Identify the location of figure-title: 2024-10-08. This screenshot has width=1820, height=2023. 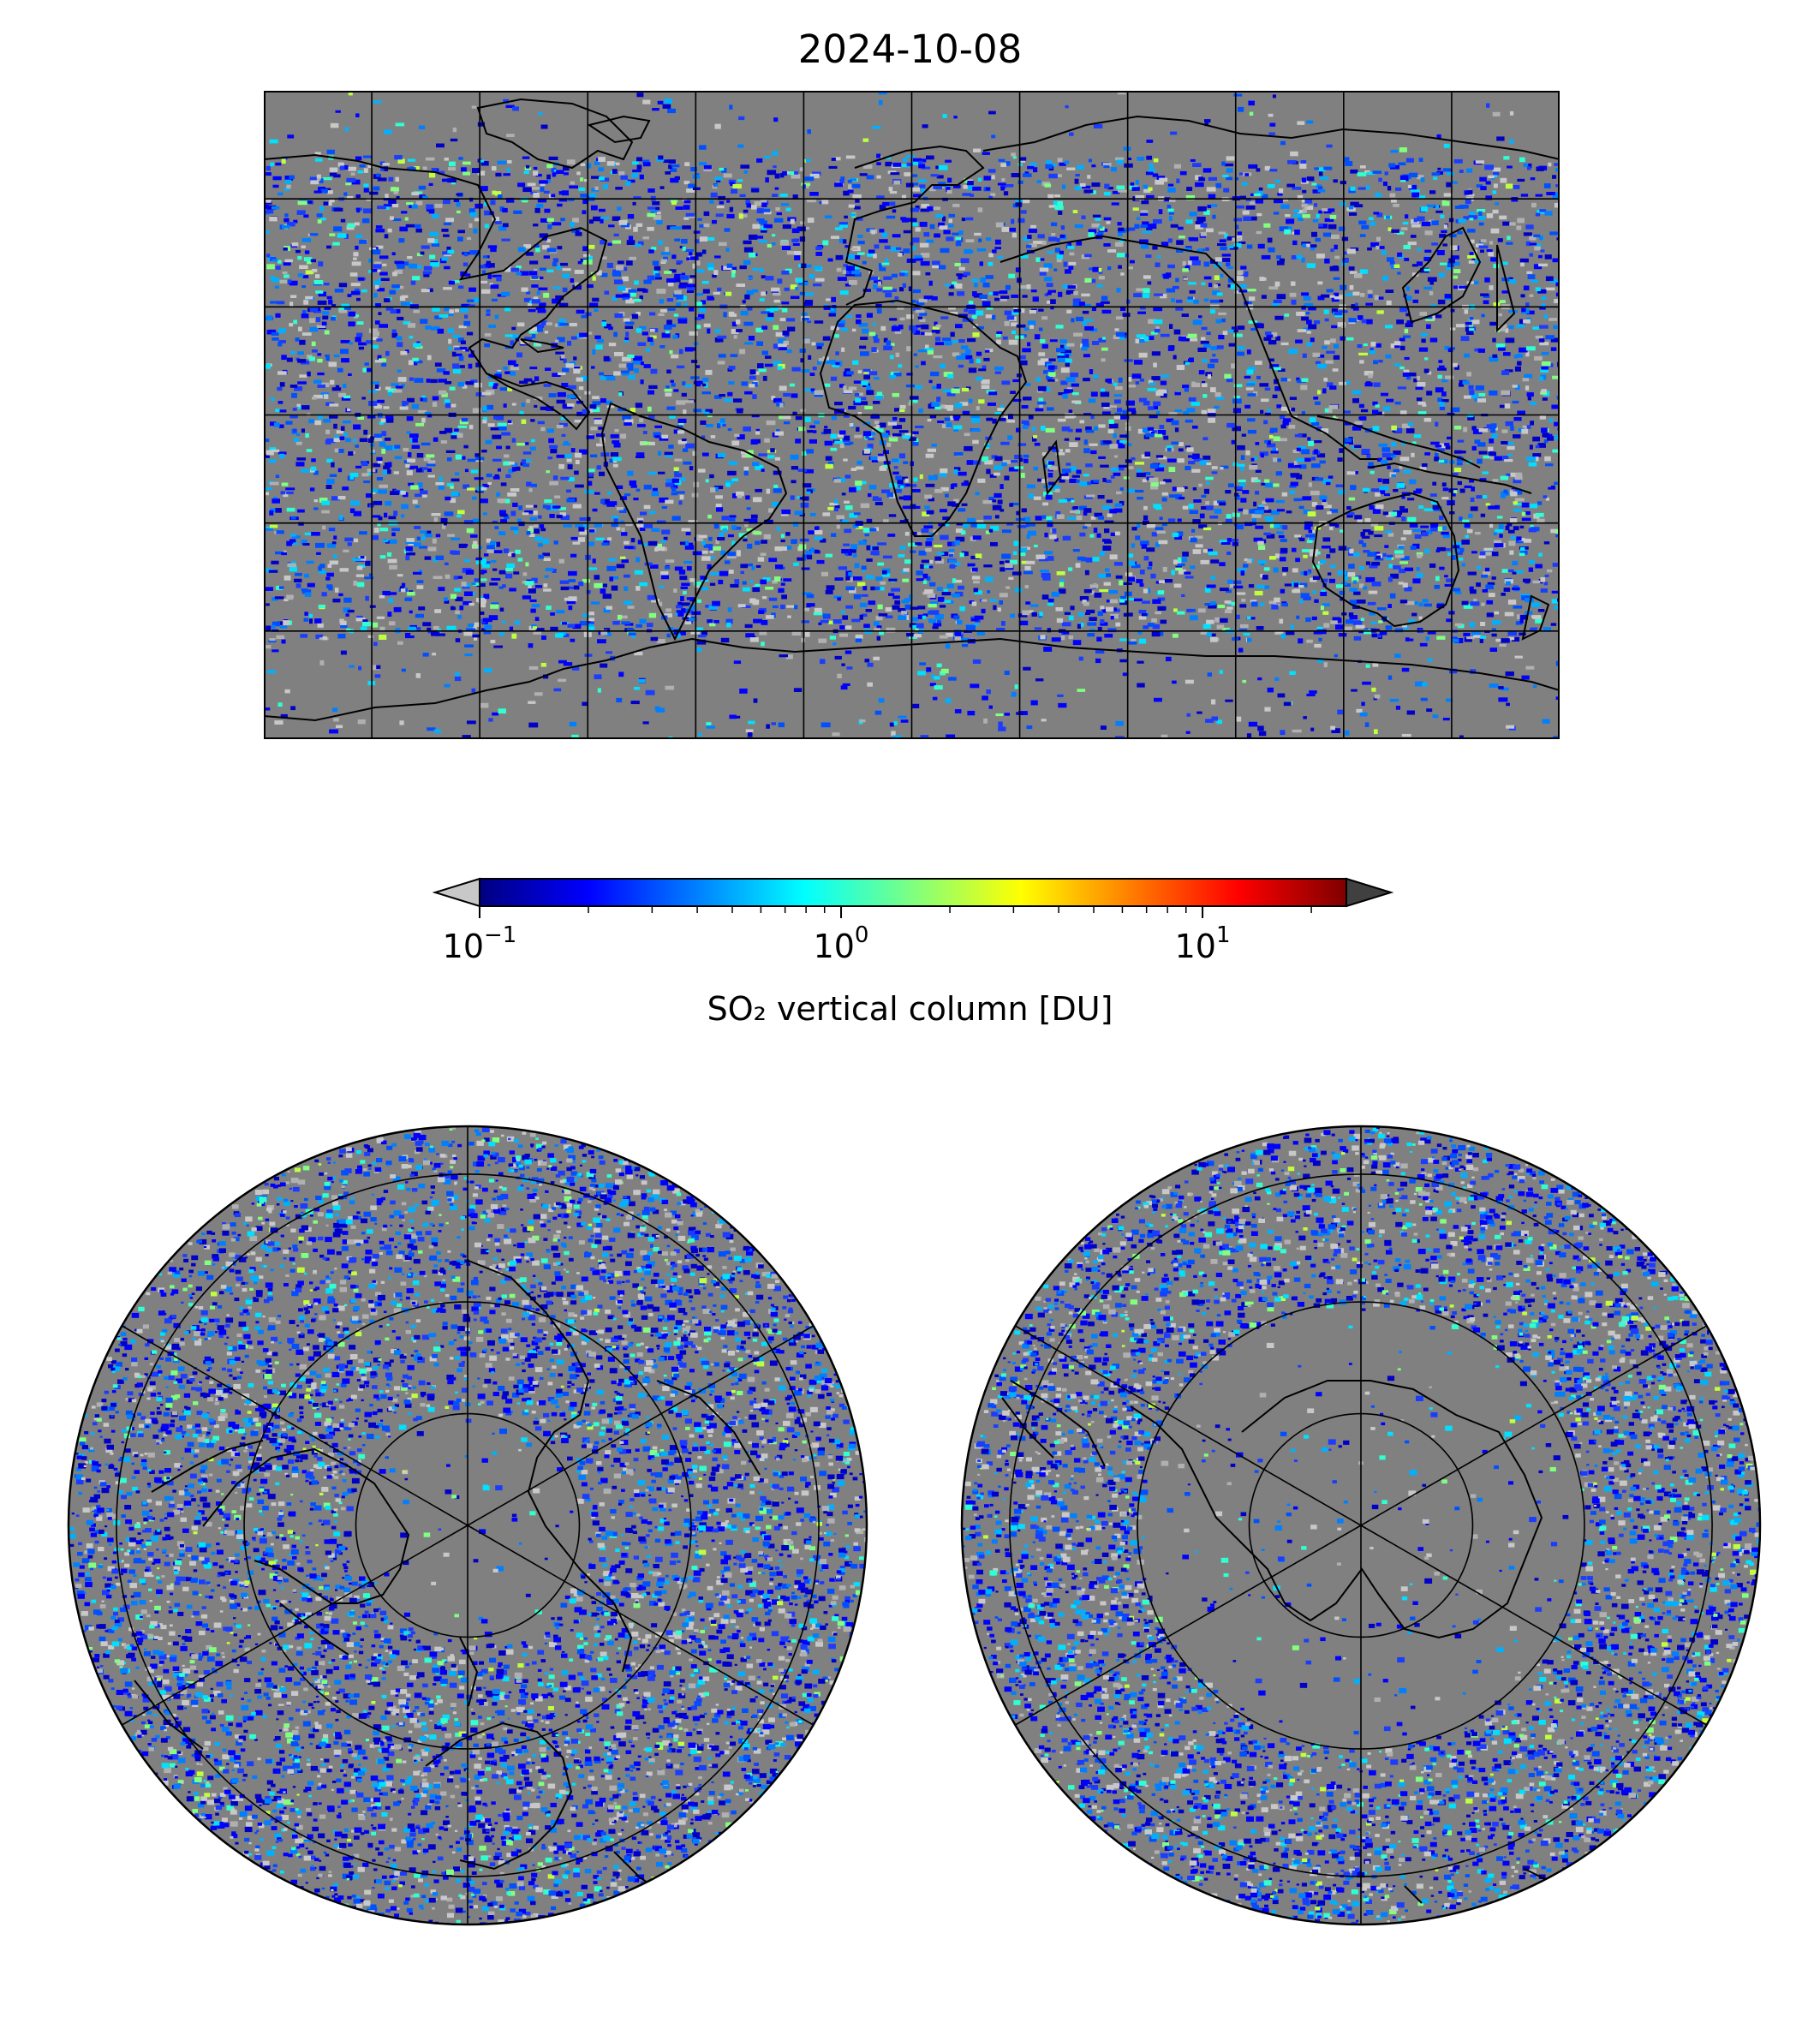
(910, 50).